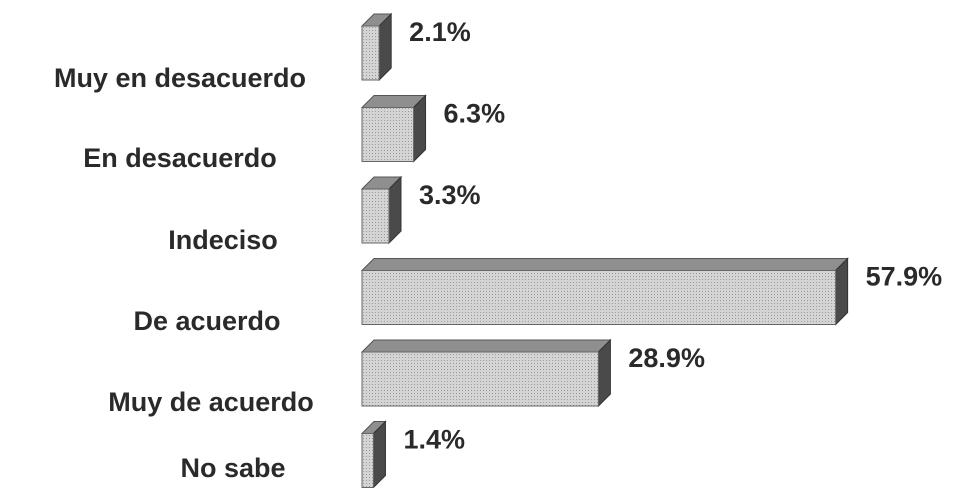 The image size is (974, 488). I want to click on category-label: En desacuerdo, so click(180, 158).